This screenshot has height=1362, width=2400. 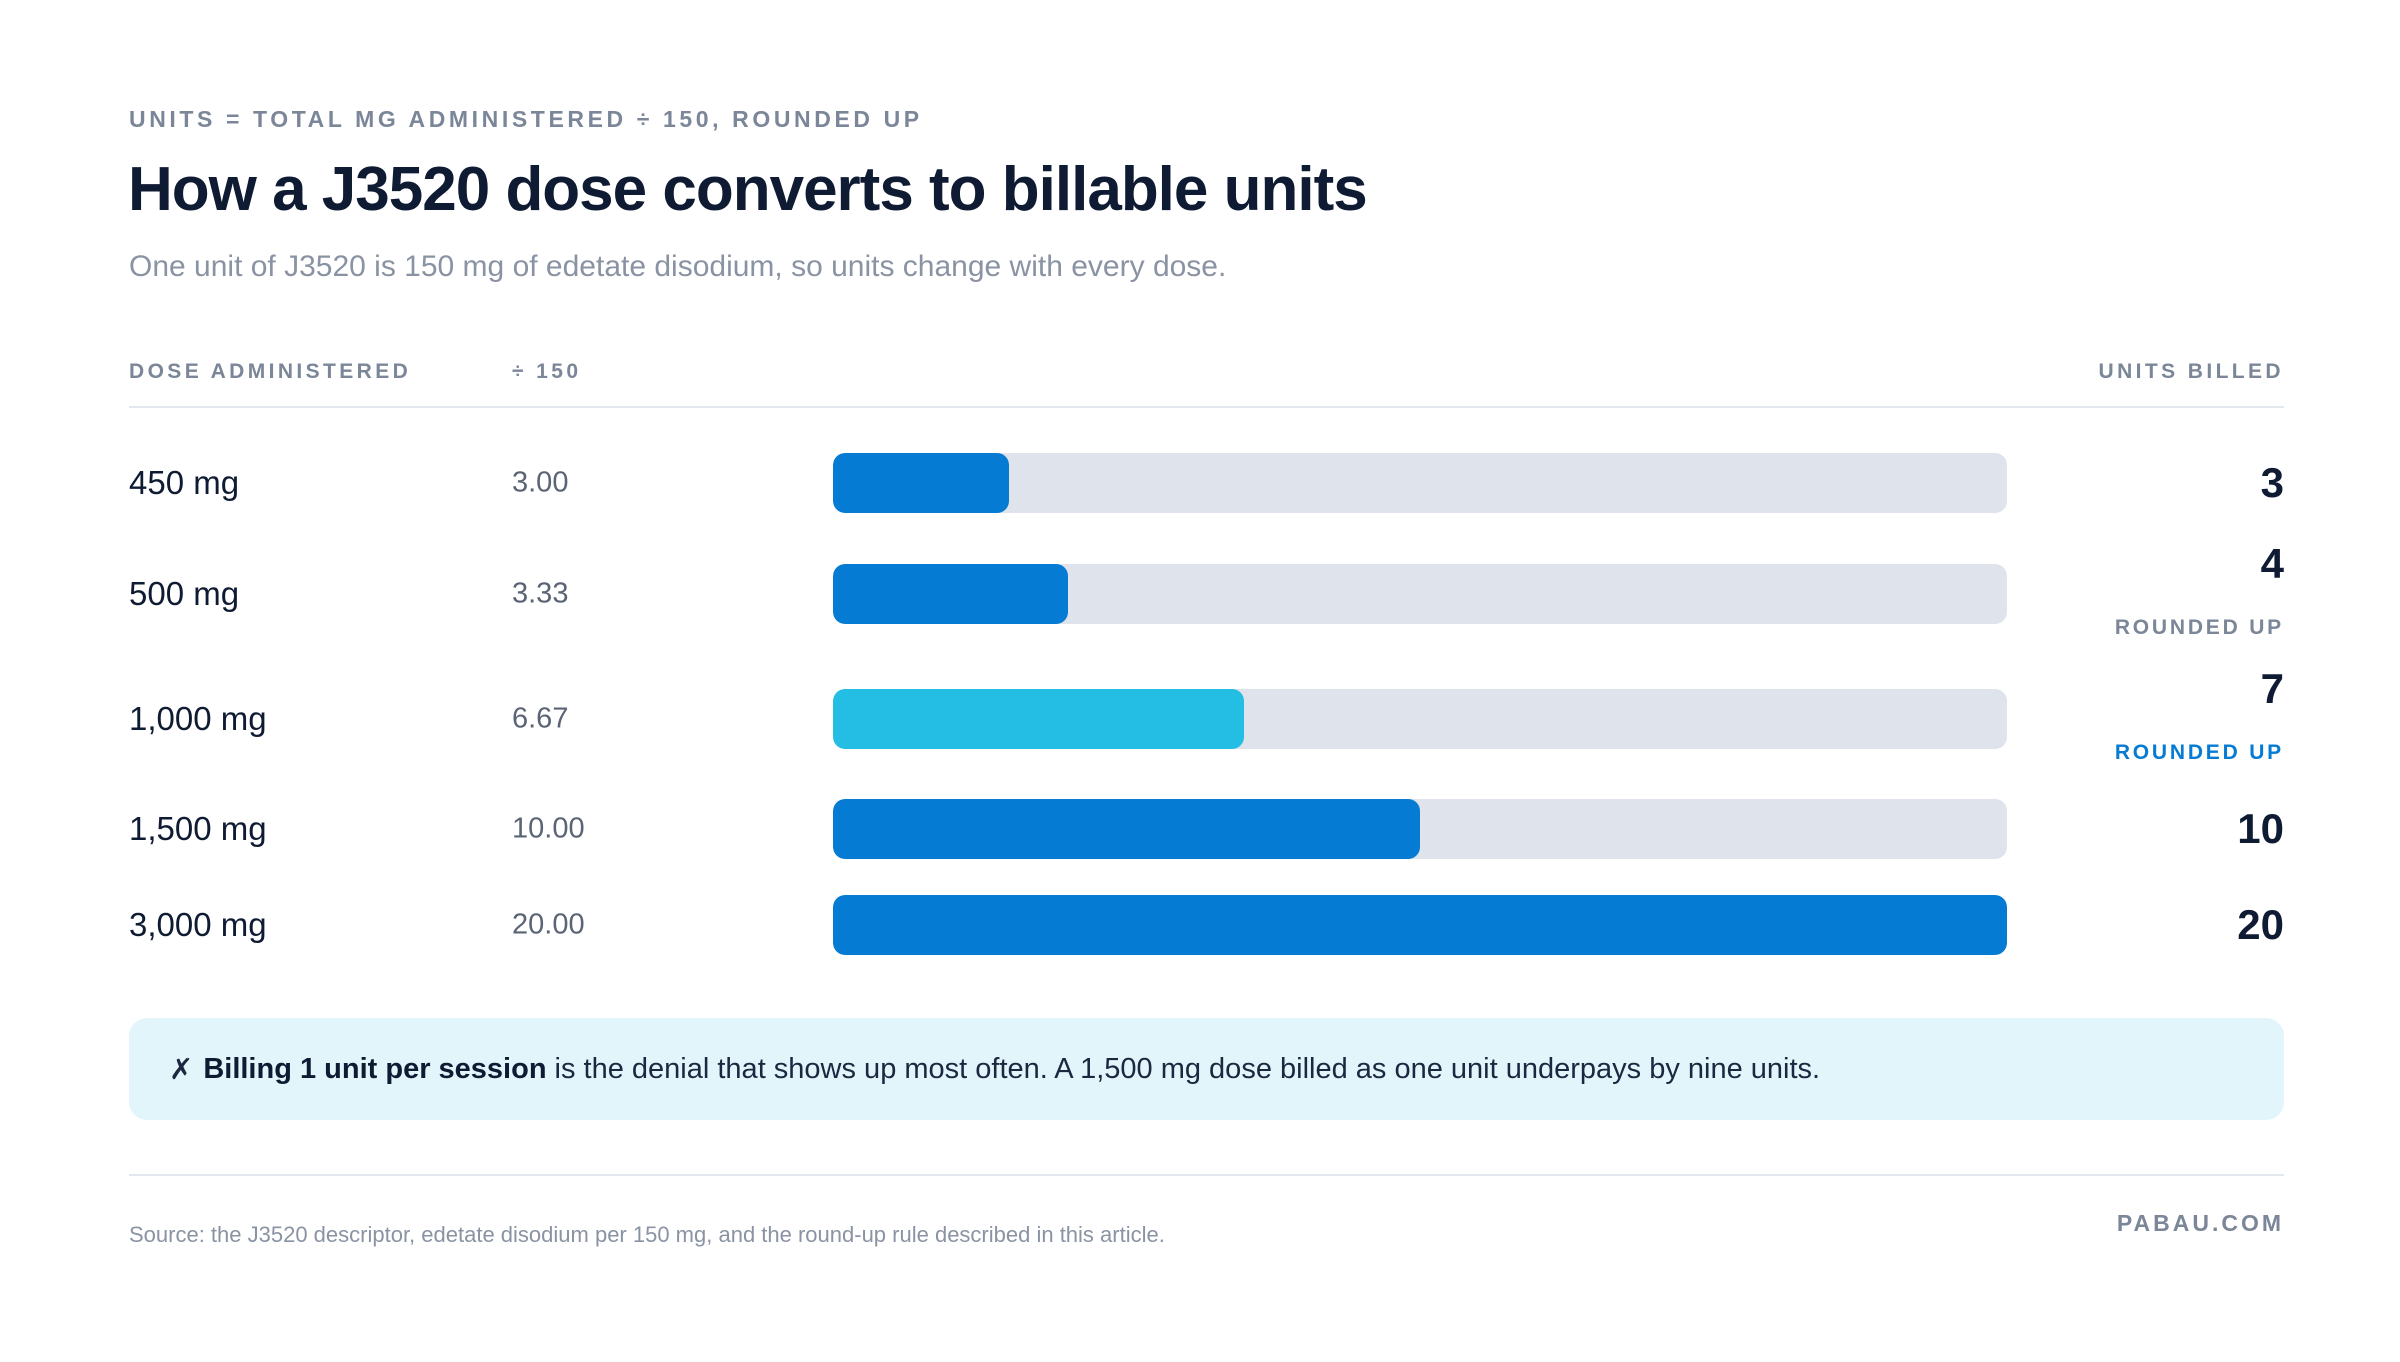 I want to click on table-row: 1,500 mg 10.00 10, so click(x=1200, y=829).